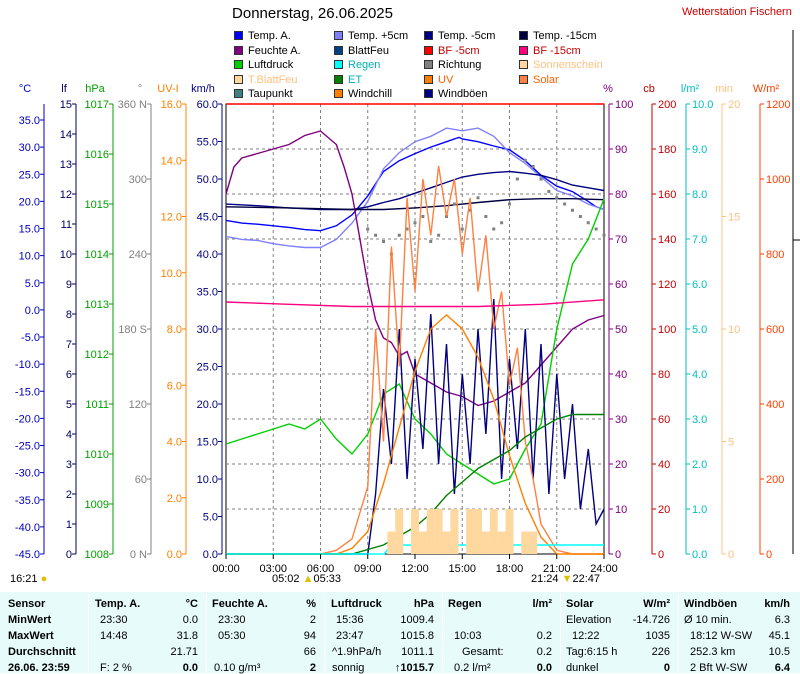 This screenshot has width=800, height=674. I want to click on press-avg-value: 1011.1, so click(417, 652).